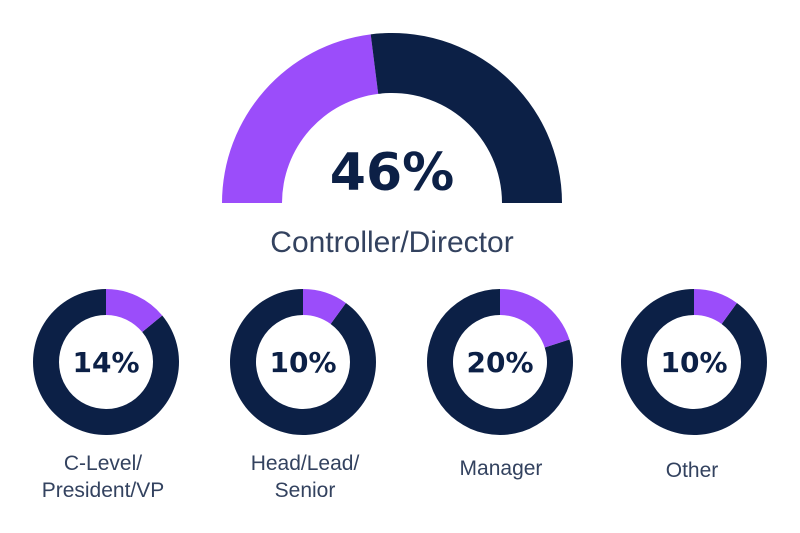  I want to click on donut-head-lead-senior: 10% Head/Lead/ Senior, so click(302, 395).